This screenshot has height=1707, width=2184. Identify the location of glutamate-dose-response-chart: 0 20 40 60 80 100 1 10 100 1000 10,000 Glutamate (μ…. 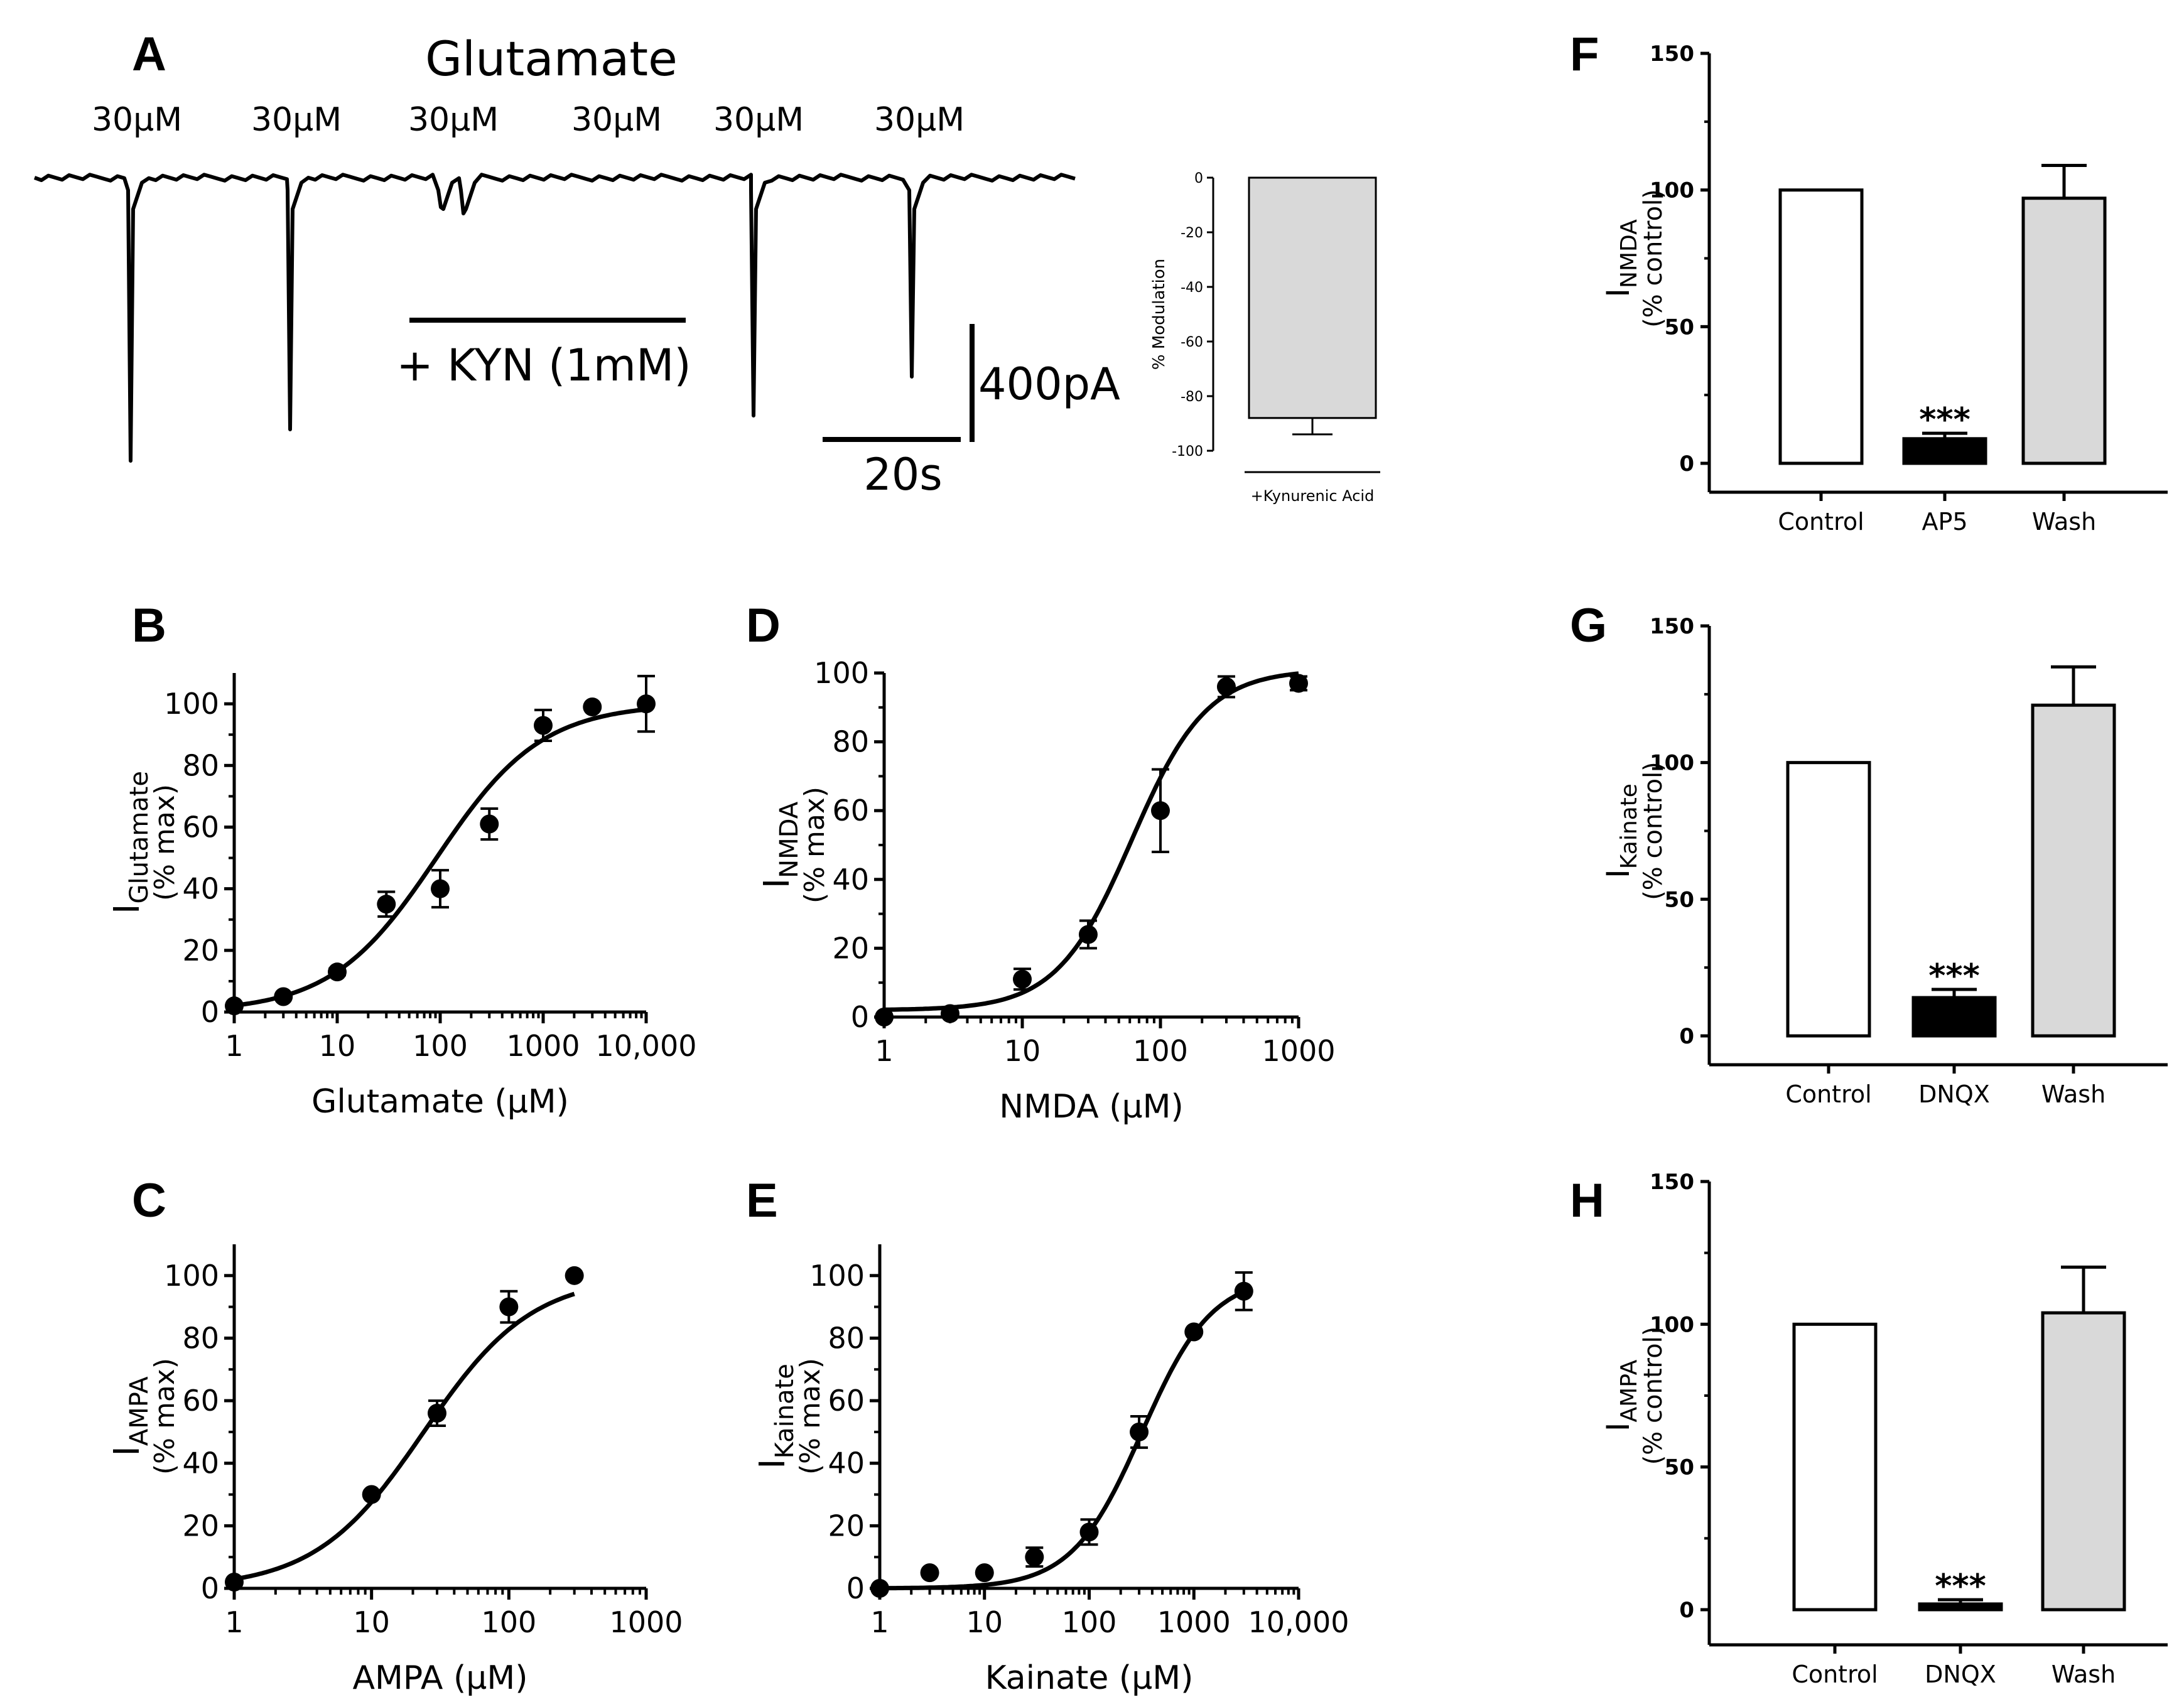
(401, 897).